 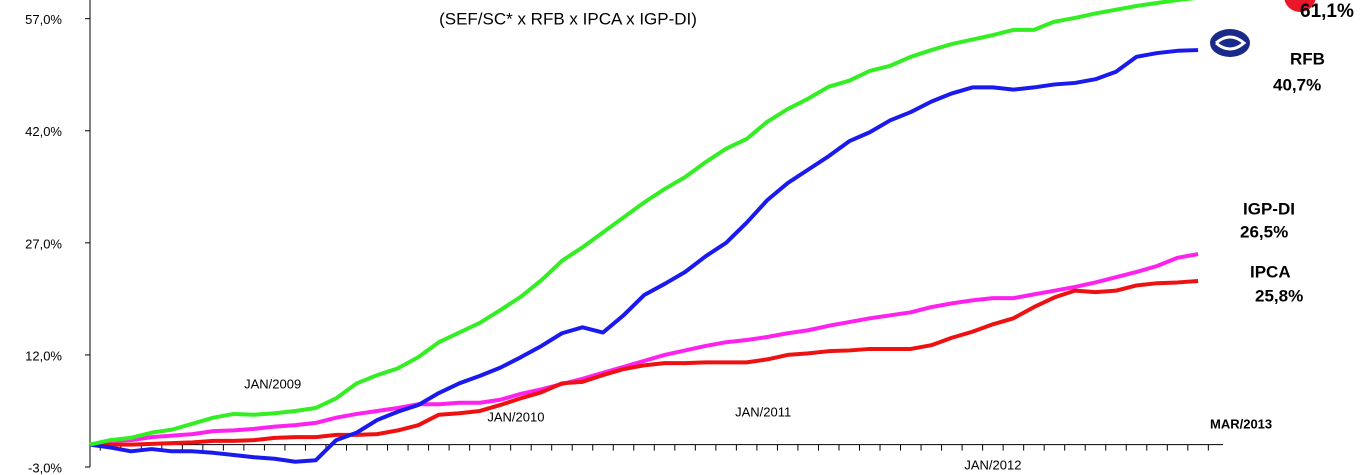 I want to click on series-label: IPCA, so click(x=1270, y=271).